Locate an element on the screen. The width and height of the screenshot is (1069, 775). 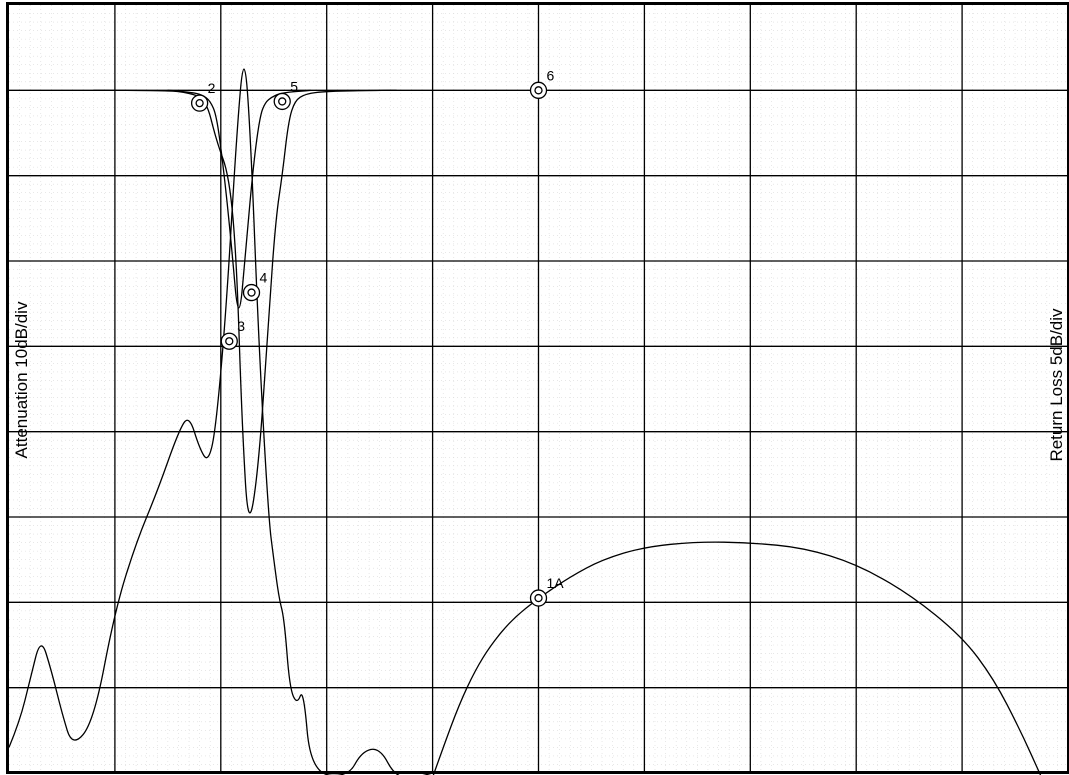
marker-label-2: 2 is located at coordinates (212, 88).